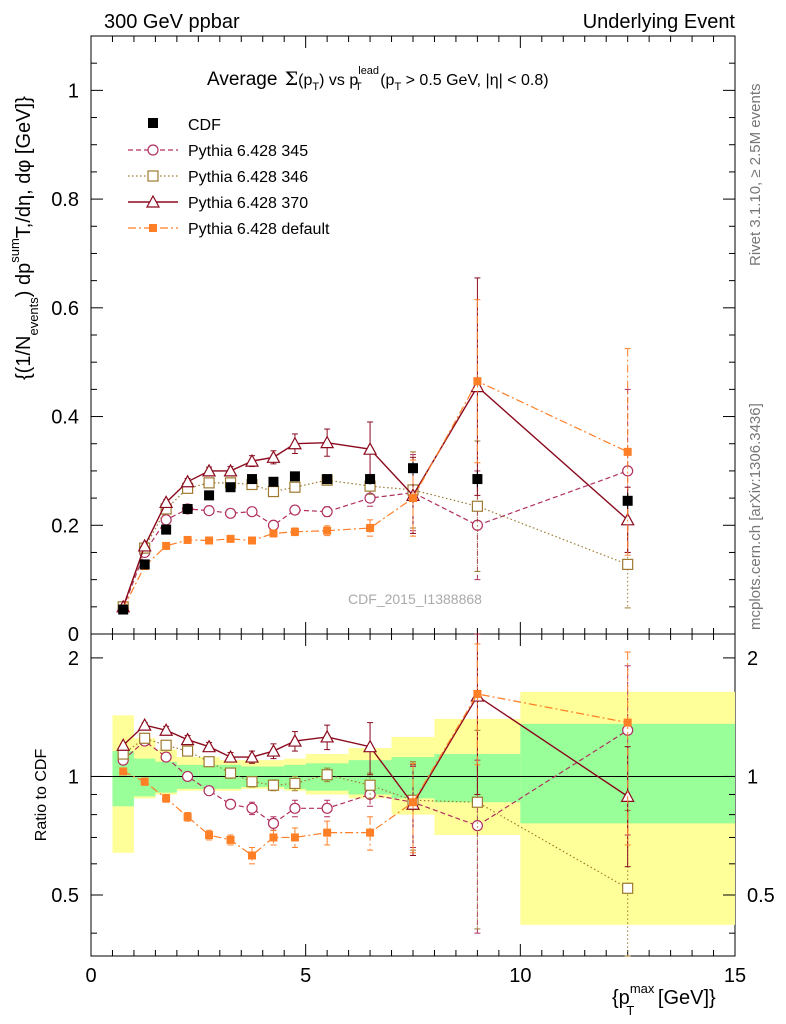  What do you see at coordinates (752, 659) in the screenshot?
I see `ratio-y-tick-label-right: 2` at bounding box center [752, 659].